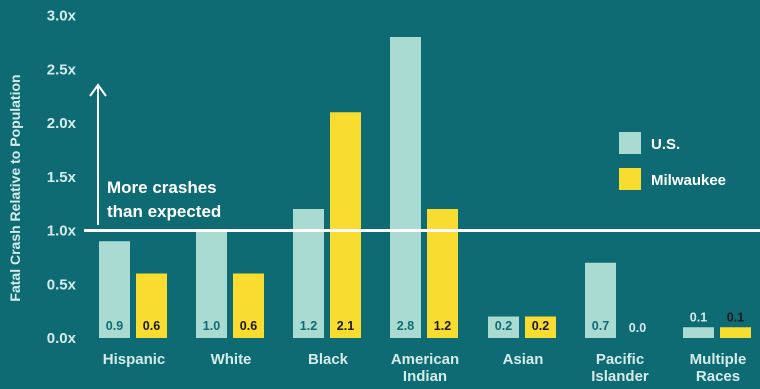 The height and width of the screenshot is (389, 760). I want to click on bar-value-label: 2.8, so click(405, 326).